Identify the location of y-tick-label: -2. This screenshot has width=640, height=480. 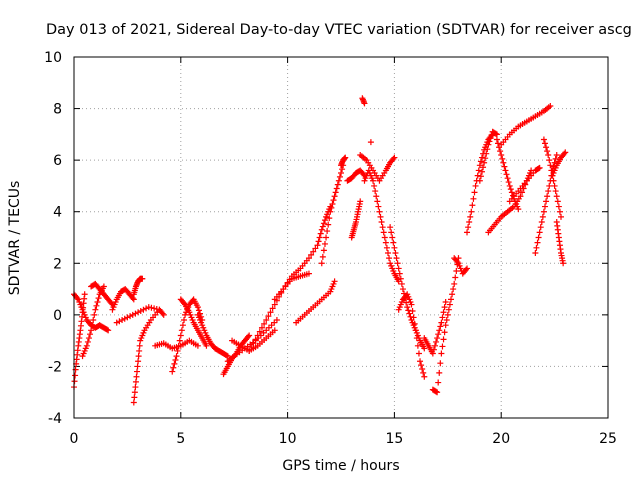
(55, 367).